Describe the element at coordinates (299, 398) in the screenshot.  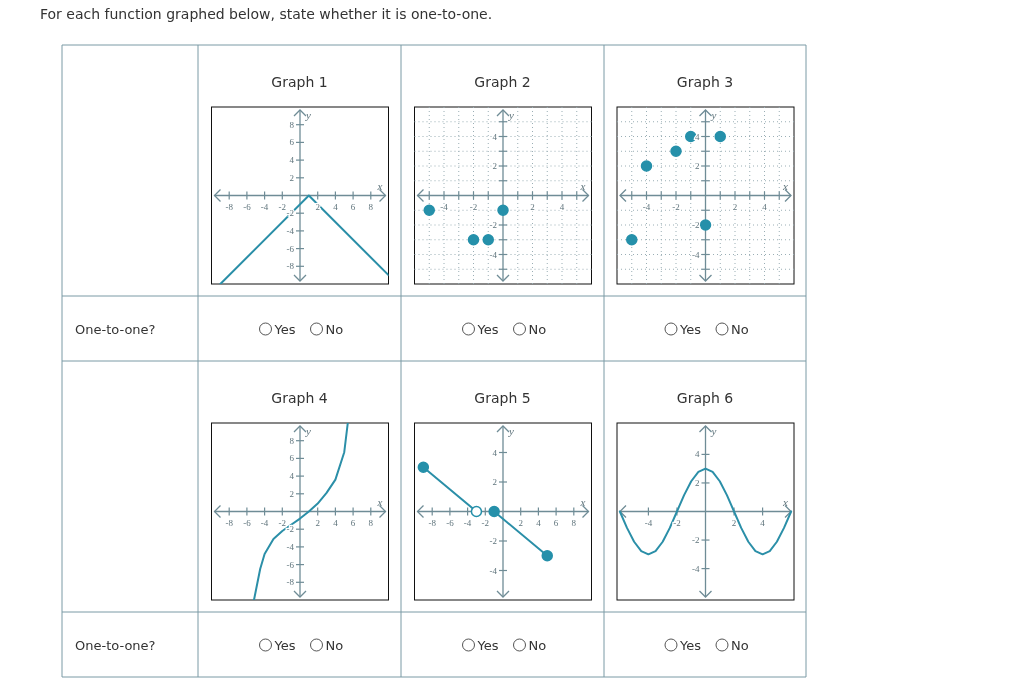
I see `chart-title: Graph 4` at that location.